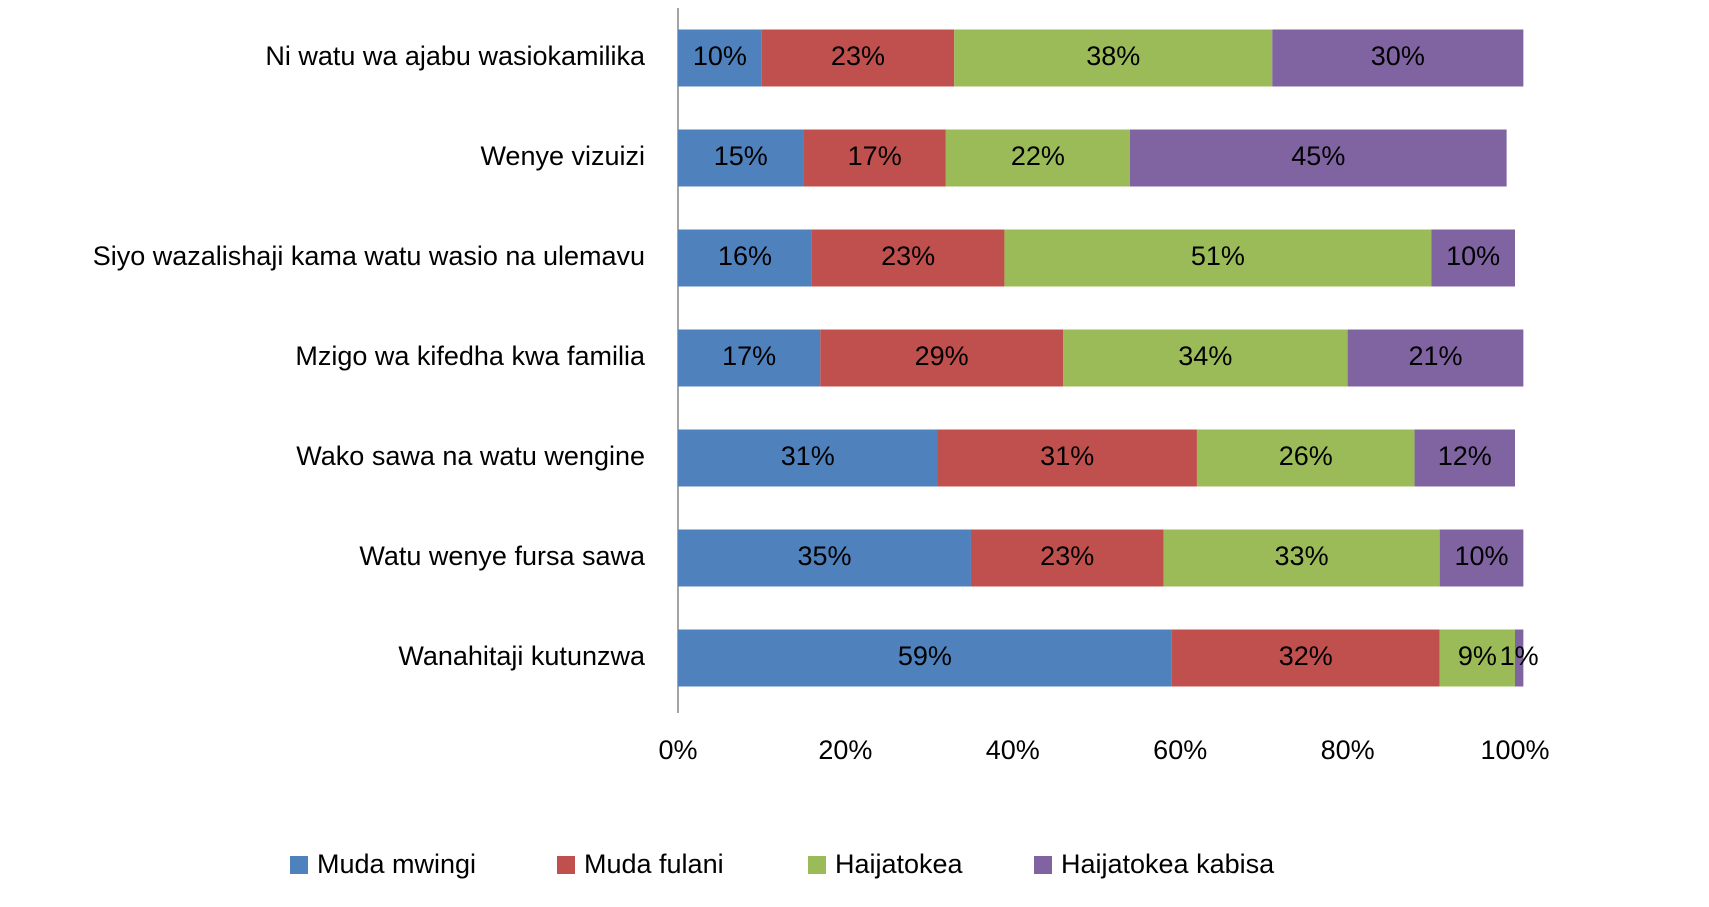 Image resolution: width=1709 pixels, height=907 pixels. What do you see at coordinates (1013, 750) in the screenshot?
I see `x-tick-label: 40%` at bounding box center [1013, 750].